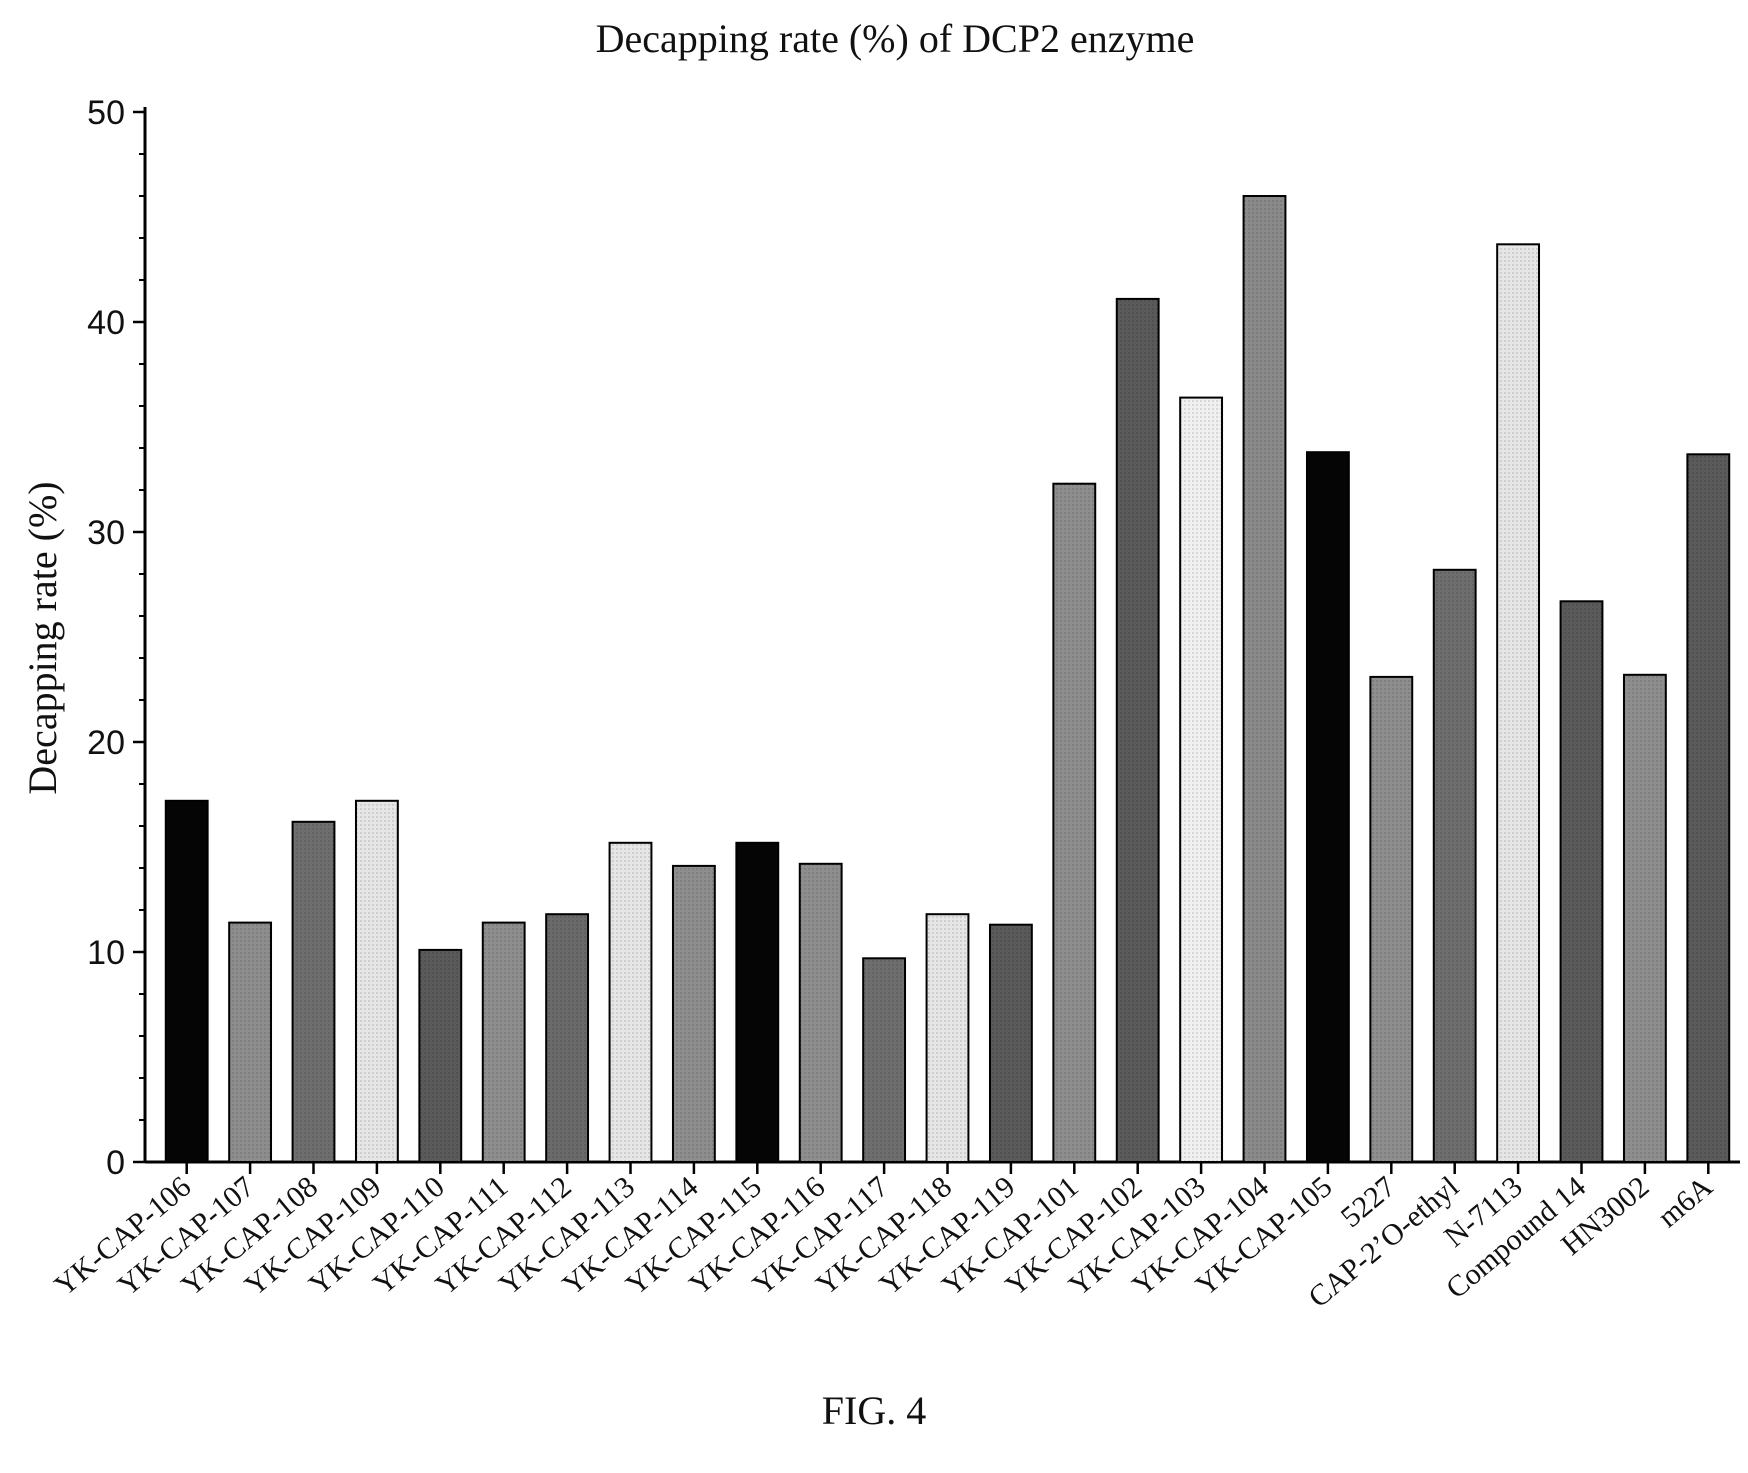 The image size is (1748, 1473). What do you see at coordinates (115, 1163) in the screenshot?
I see `y-tick-label: 0` at bounding box center [115, 1163].